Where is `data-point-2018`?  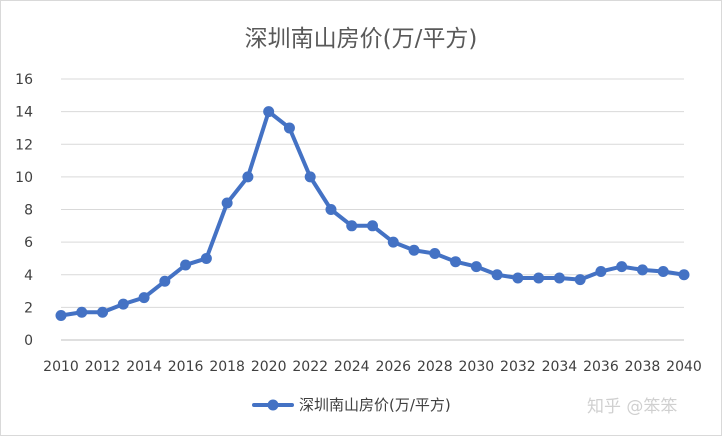
data-point-2018 is located at coordinates (227, 203).